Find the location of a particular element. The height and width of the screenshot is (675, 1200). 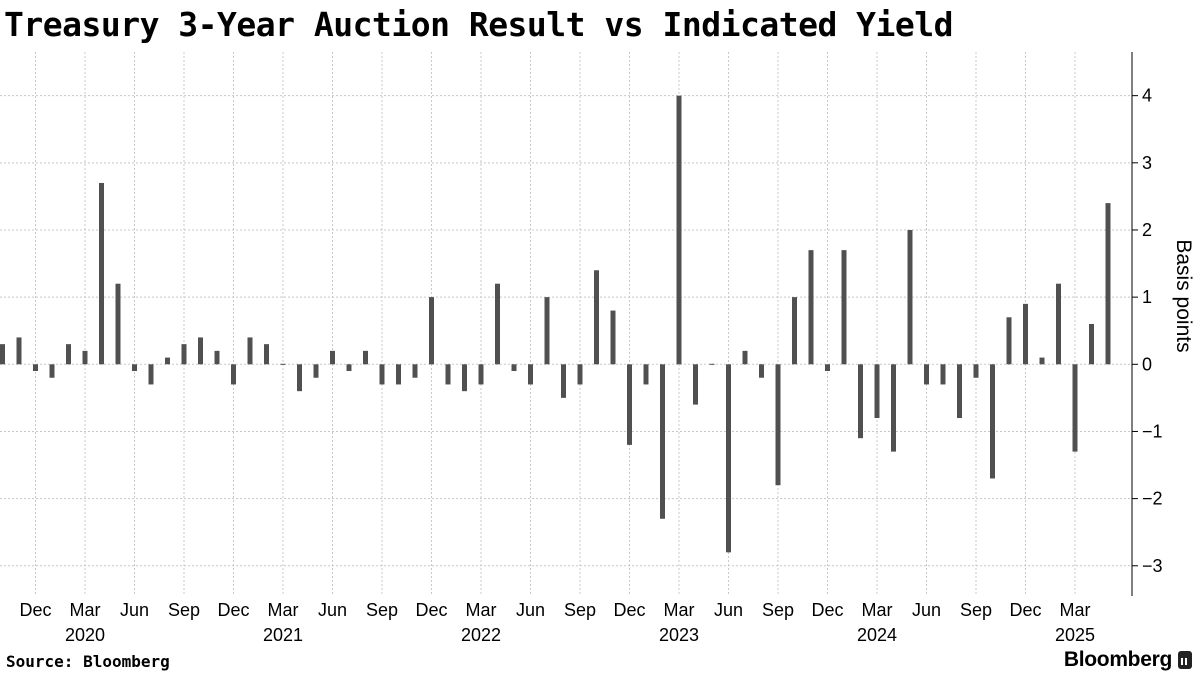

bloomberg-terminal-icon is located at coordinates (1185, 660).